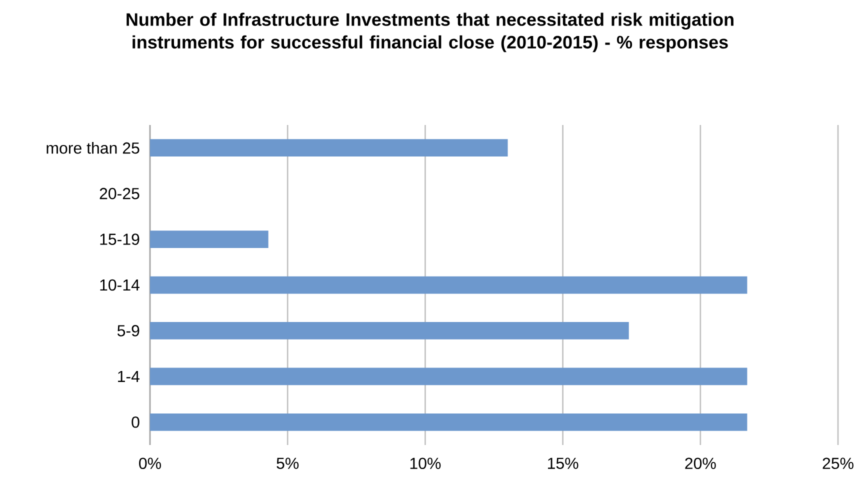  Describe the element at coordinates (150, 464) in the screenshot. I see `x-tick-label: 0%` at that location.